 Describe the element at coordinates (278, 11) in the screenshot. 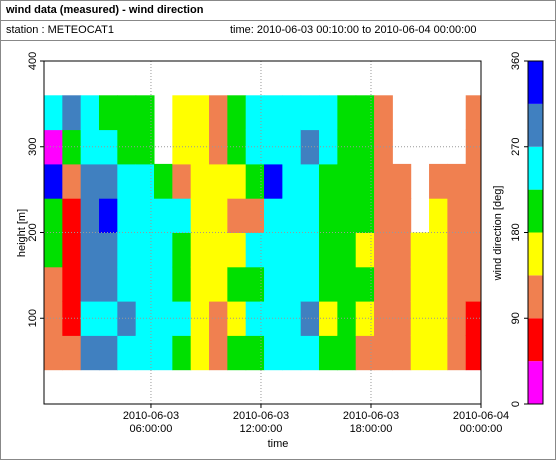

I see `title: wind data (measured) - wind direction` at that location.